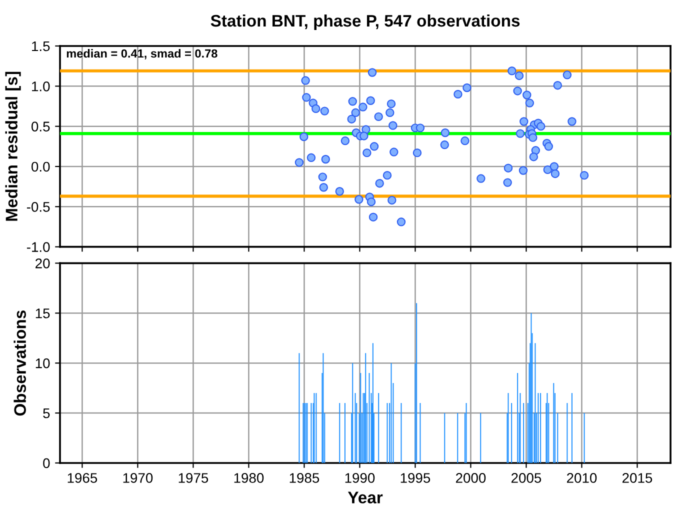  Describe the element at coordinates (365, 498) in the screenshot. I see `x-axis-title: Year` at that location.